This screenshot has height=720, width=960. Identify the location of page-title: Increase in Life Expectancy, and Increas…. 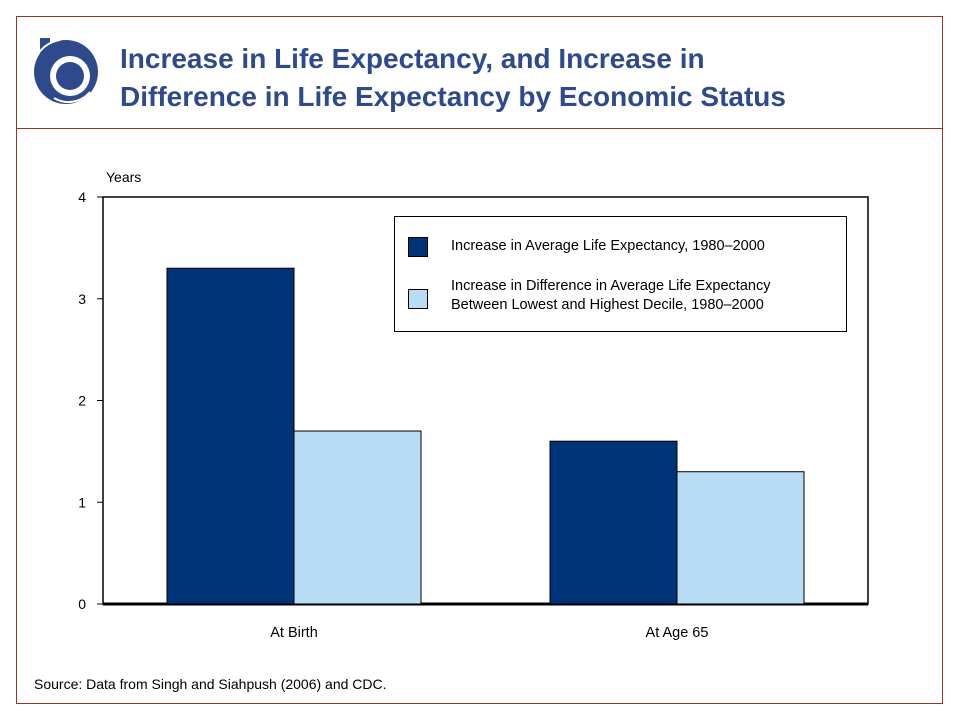
(520, 78).